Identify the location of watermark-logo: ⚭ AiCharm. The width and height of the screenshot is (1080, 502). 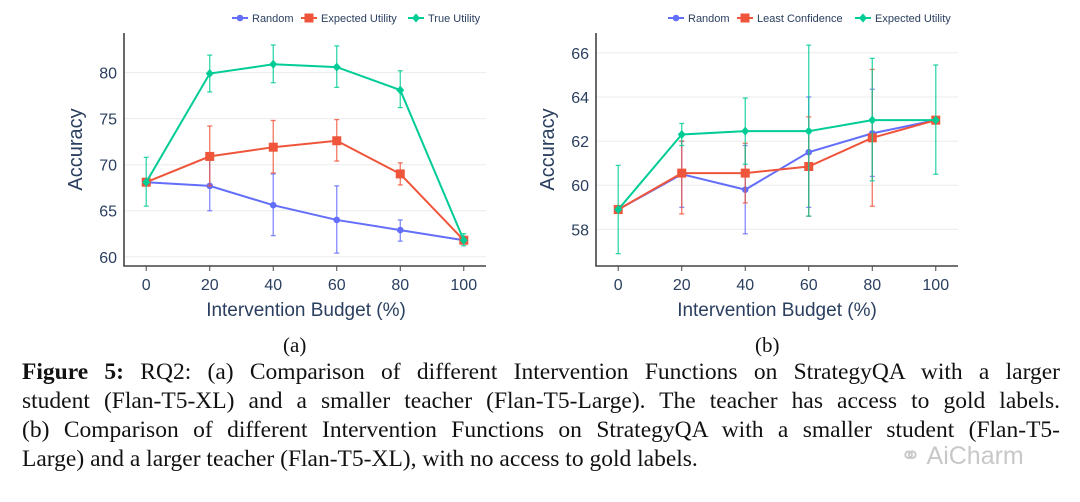
(962, 456).